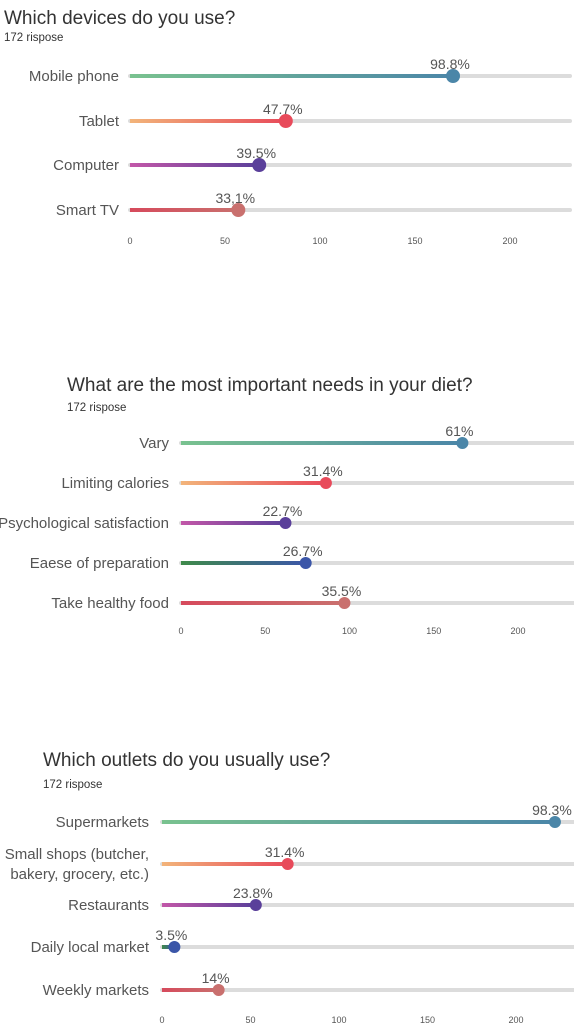 Image resolution: width=574 pixels, height=1024 pixels. What do you see at coordinates (110, 603) in the screenshot?
I see `category-label: Take healthy food` at bounding box center [110, 603].